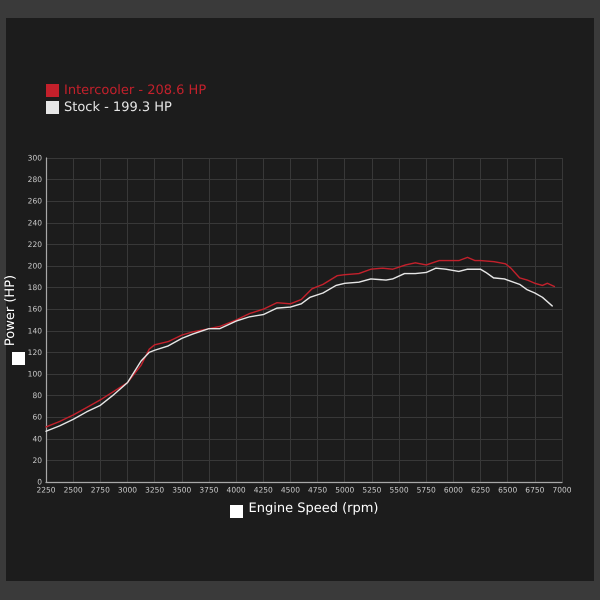 The width and height of the screenshot is (600, 600). What do you see at coordinates (10, 310) in the screenshot?
I see `y-axis-title: Power (HP)` at bounding box center [10, 310].